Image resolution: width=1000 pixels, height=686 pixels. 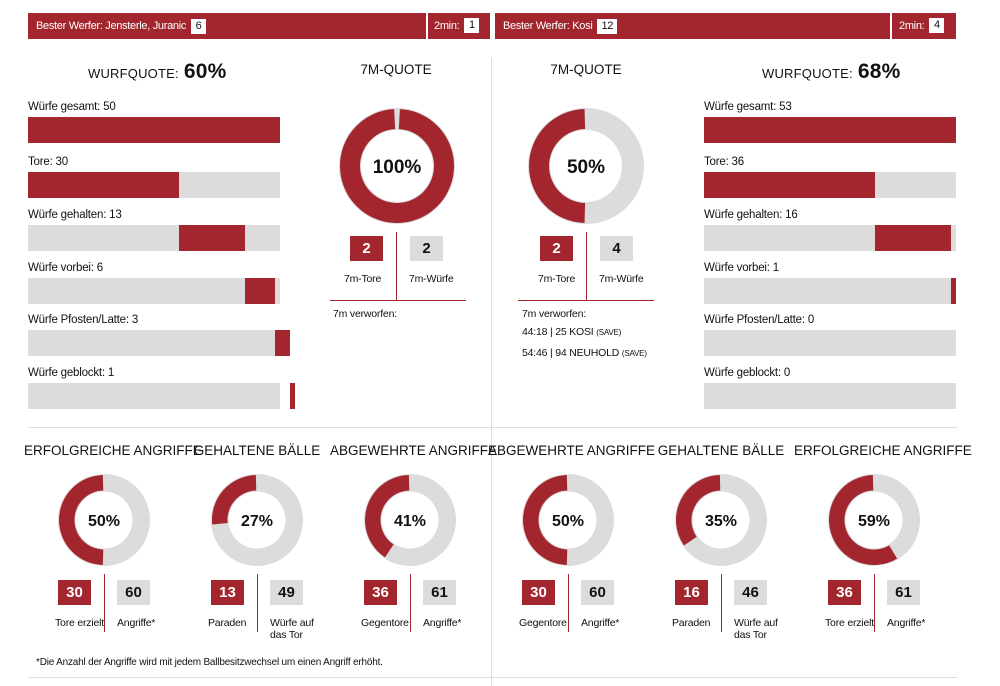 What do you see at coordinates (616, 248) in the screenshot?
I see `seven-m-throws-box: 4` at bounding box center [616, 248].